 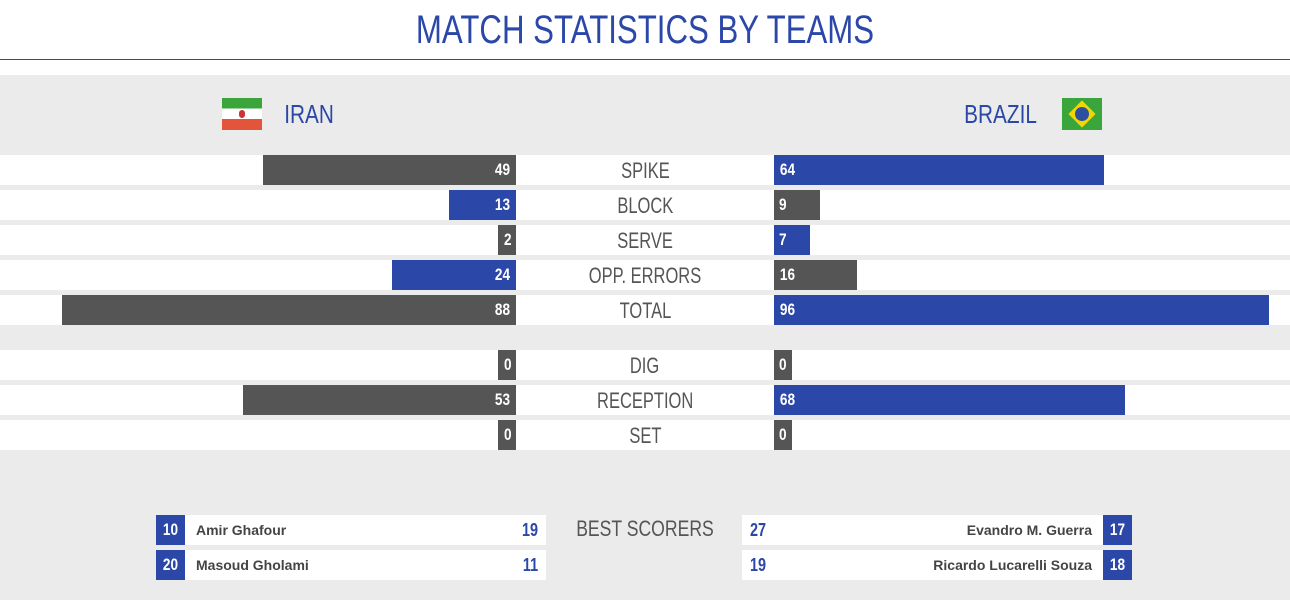 I want to click on stat-row: 49 SPIKE 64, so click(x=645, y=170).